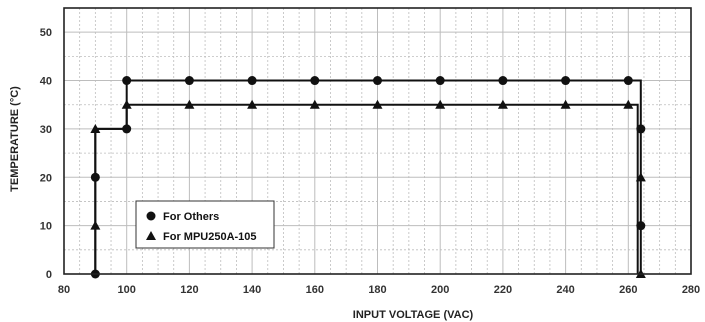  I want to click on legend-label-mpu250a: For MPU250A-105, so click(210, 237).